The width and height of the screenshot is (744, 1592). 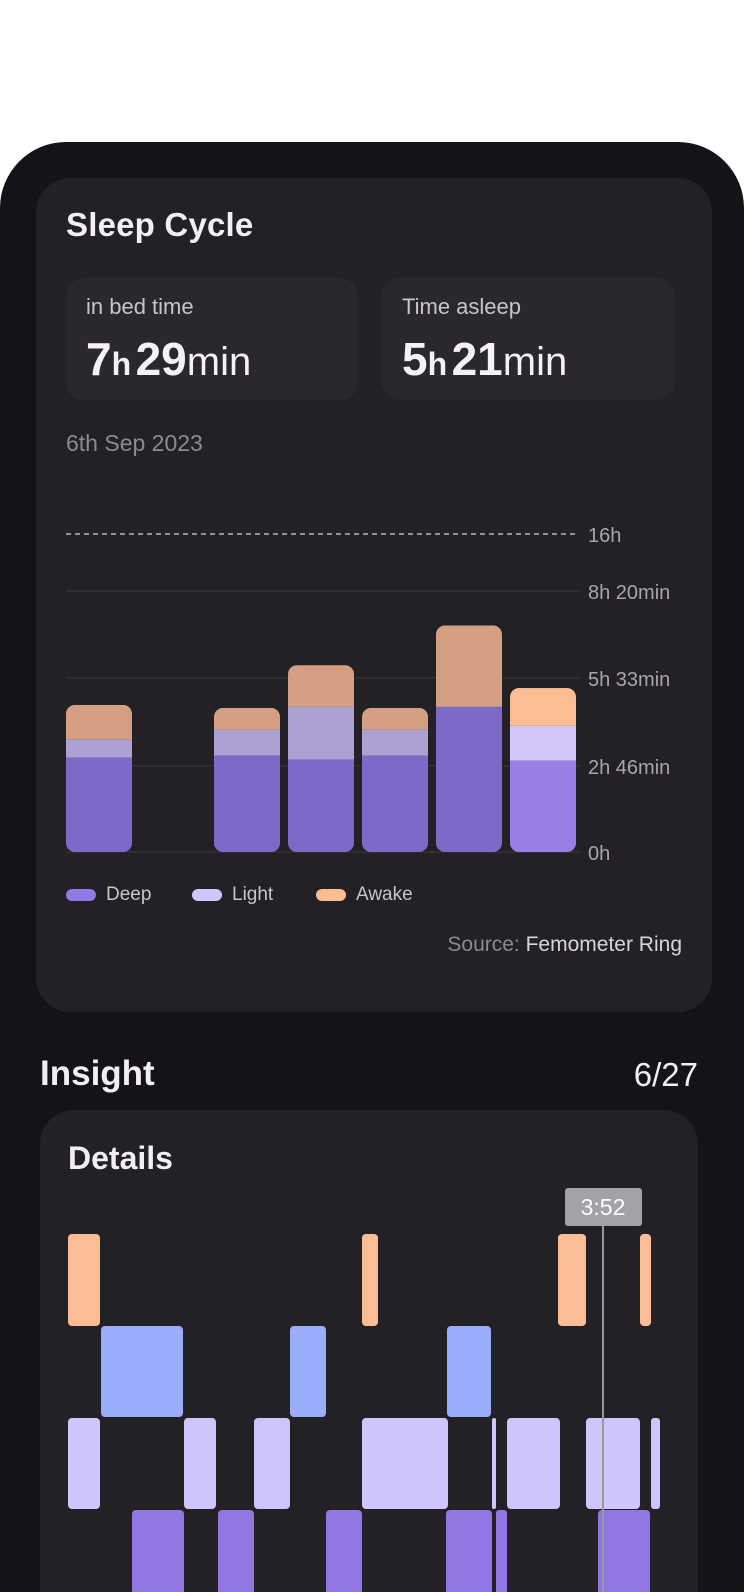 I want to click on in-bed-h-unit: h, so click(x=121, y=364).